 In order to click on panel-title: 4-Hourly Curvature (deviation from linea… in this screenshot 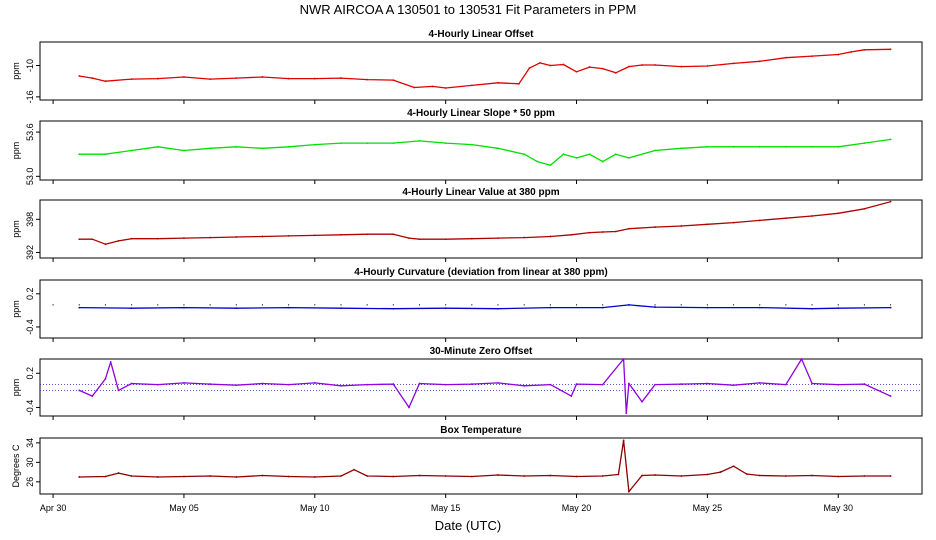, I will do `click(480, 272)`.